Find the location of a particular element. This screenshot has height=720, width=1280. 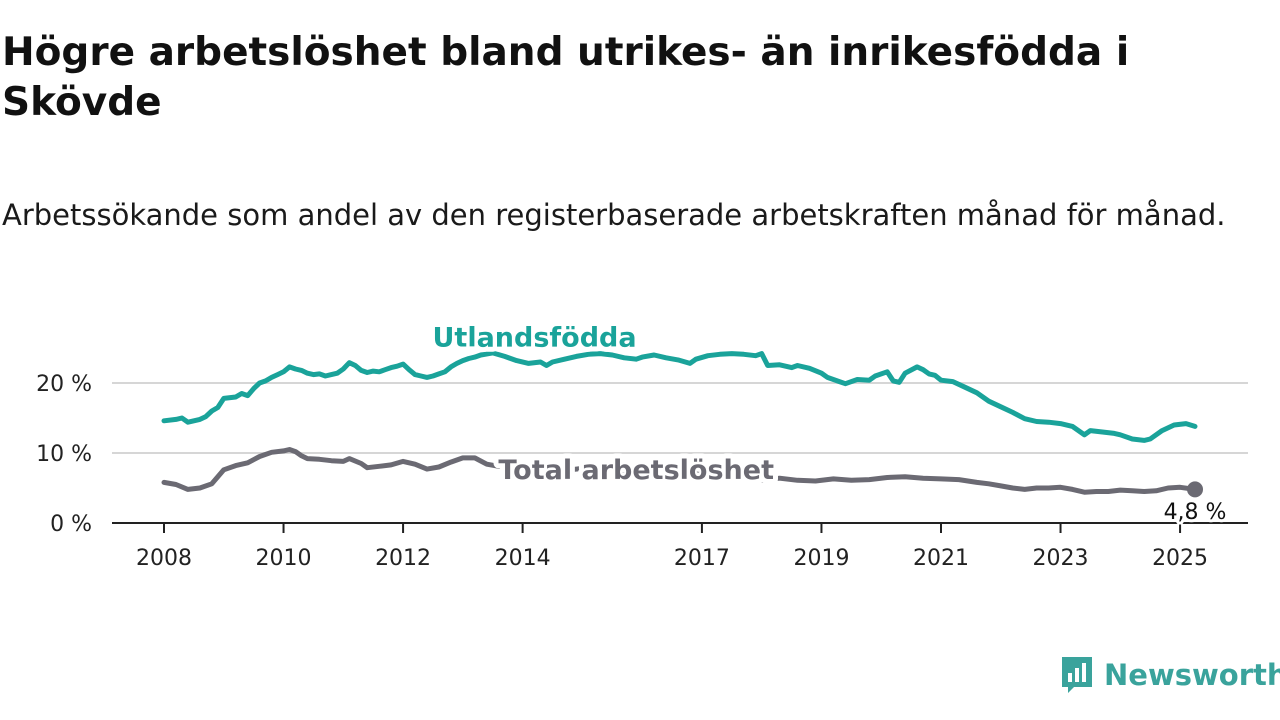

x-tick-label: 2014 is located at coordinates (523, 558).